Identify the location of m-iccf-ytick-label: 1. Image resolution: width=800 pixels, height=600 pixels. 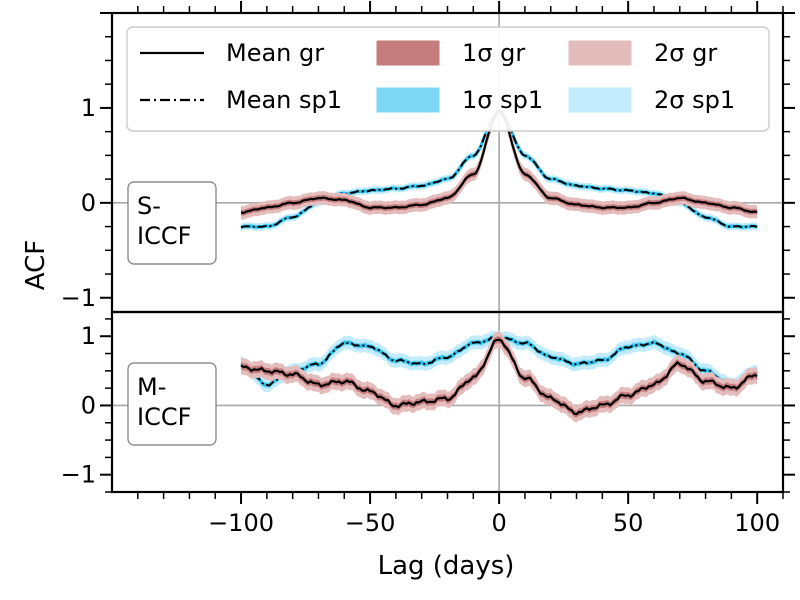
(88, 336).